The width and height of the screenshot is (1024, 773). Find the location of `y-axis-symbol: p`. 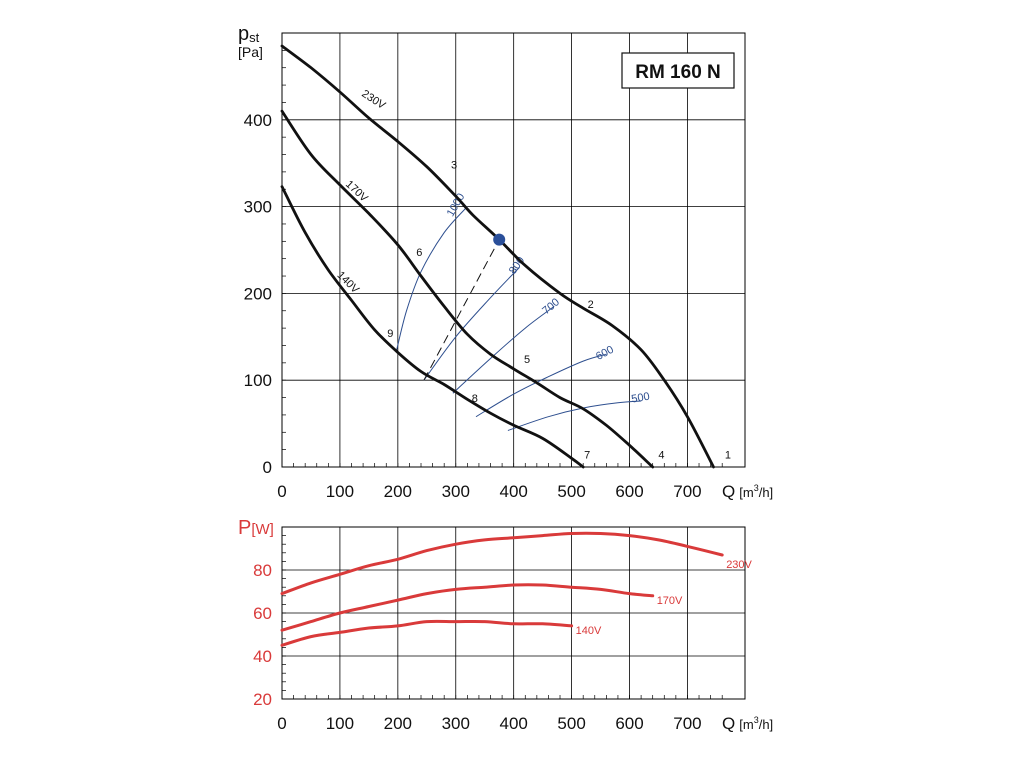

y-axis-symbol: p is located at coordinates (243, 34).